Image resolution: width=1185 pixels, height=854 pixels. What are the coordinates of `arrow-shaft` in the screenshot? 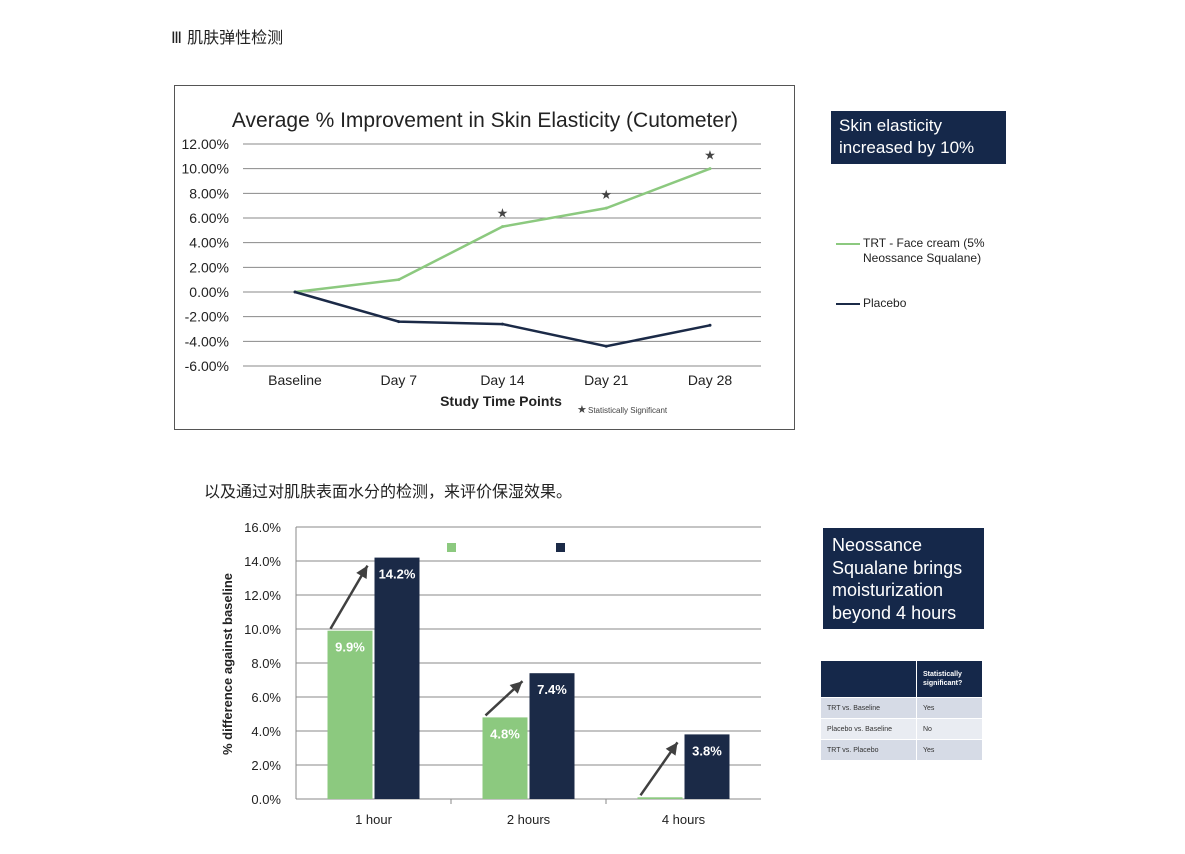 It's located at (349, 597).